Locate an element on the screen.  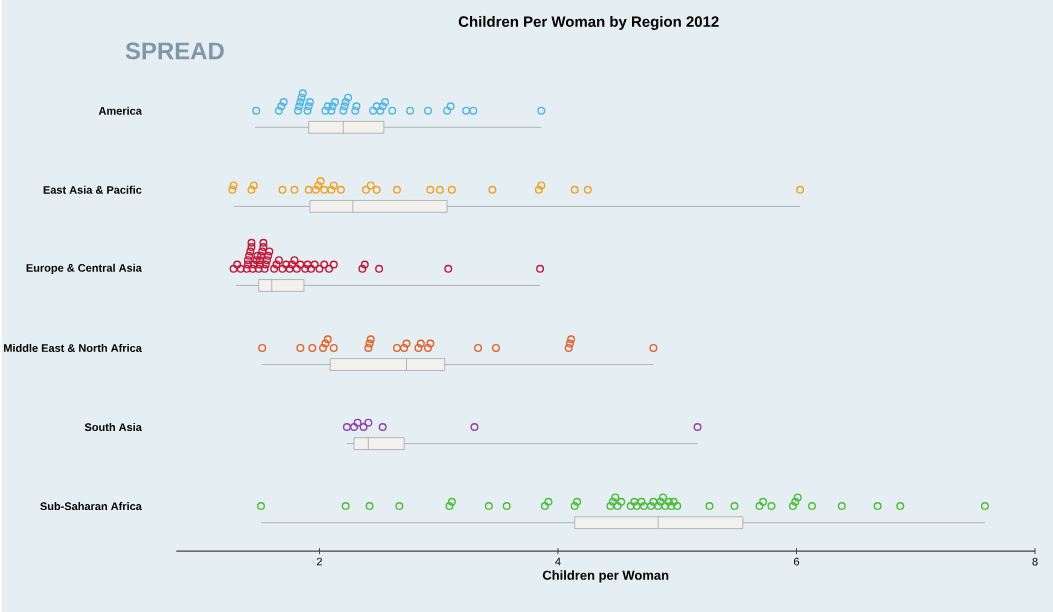
y-tick-label: East Asia & Pacific is located at coordinates (92, 189).